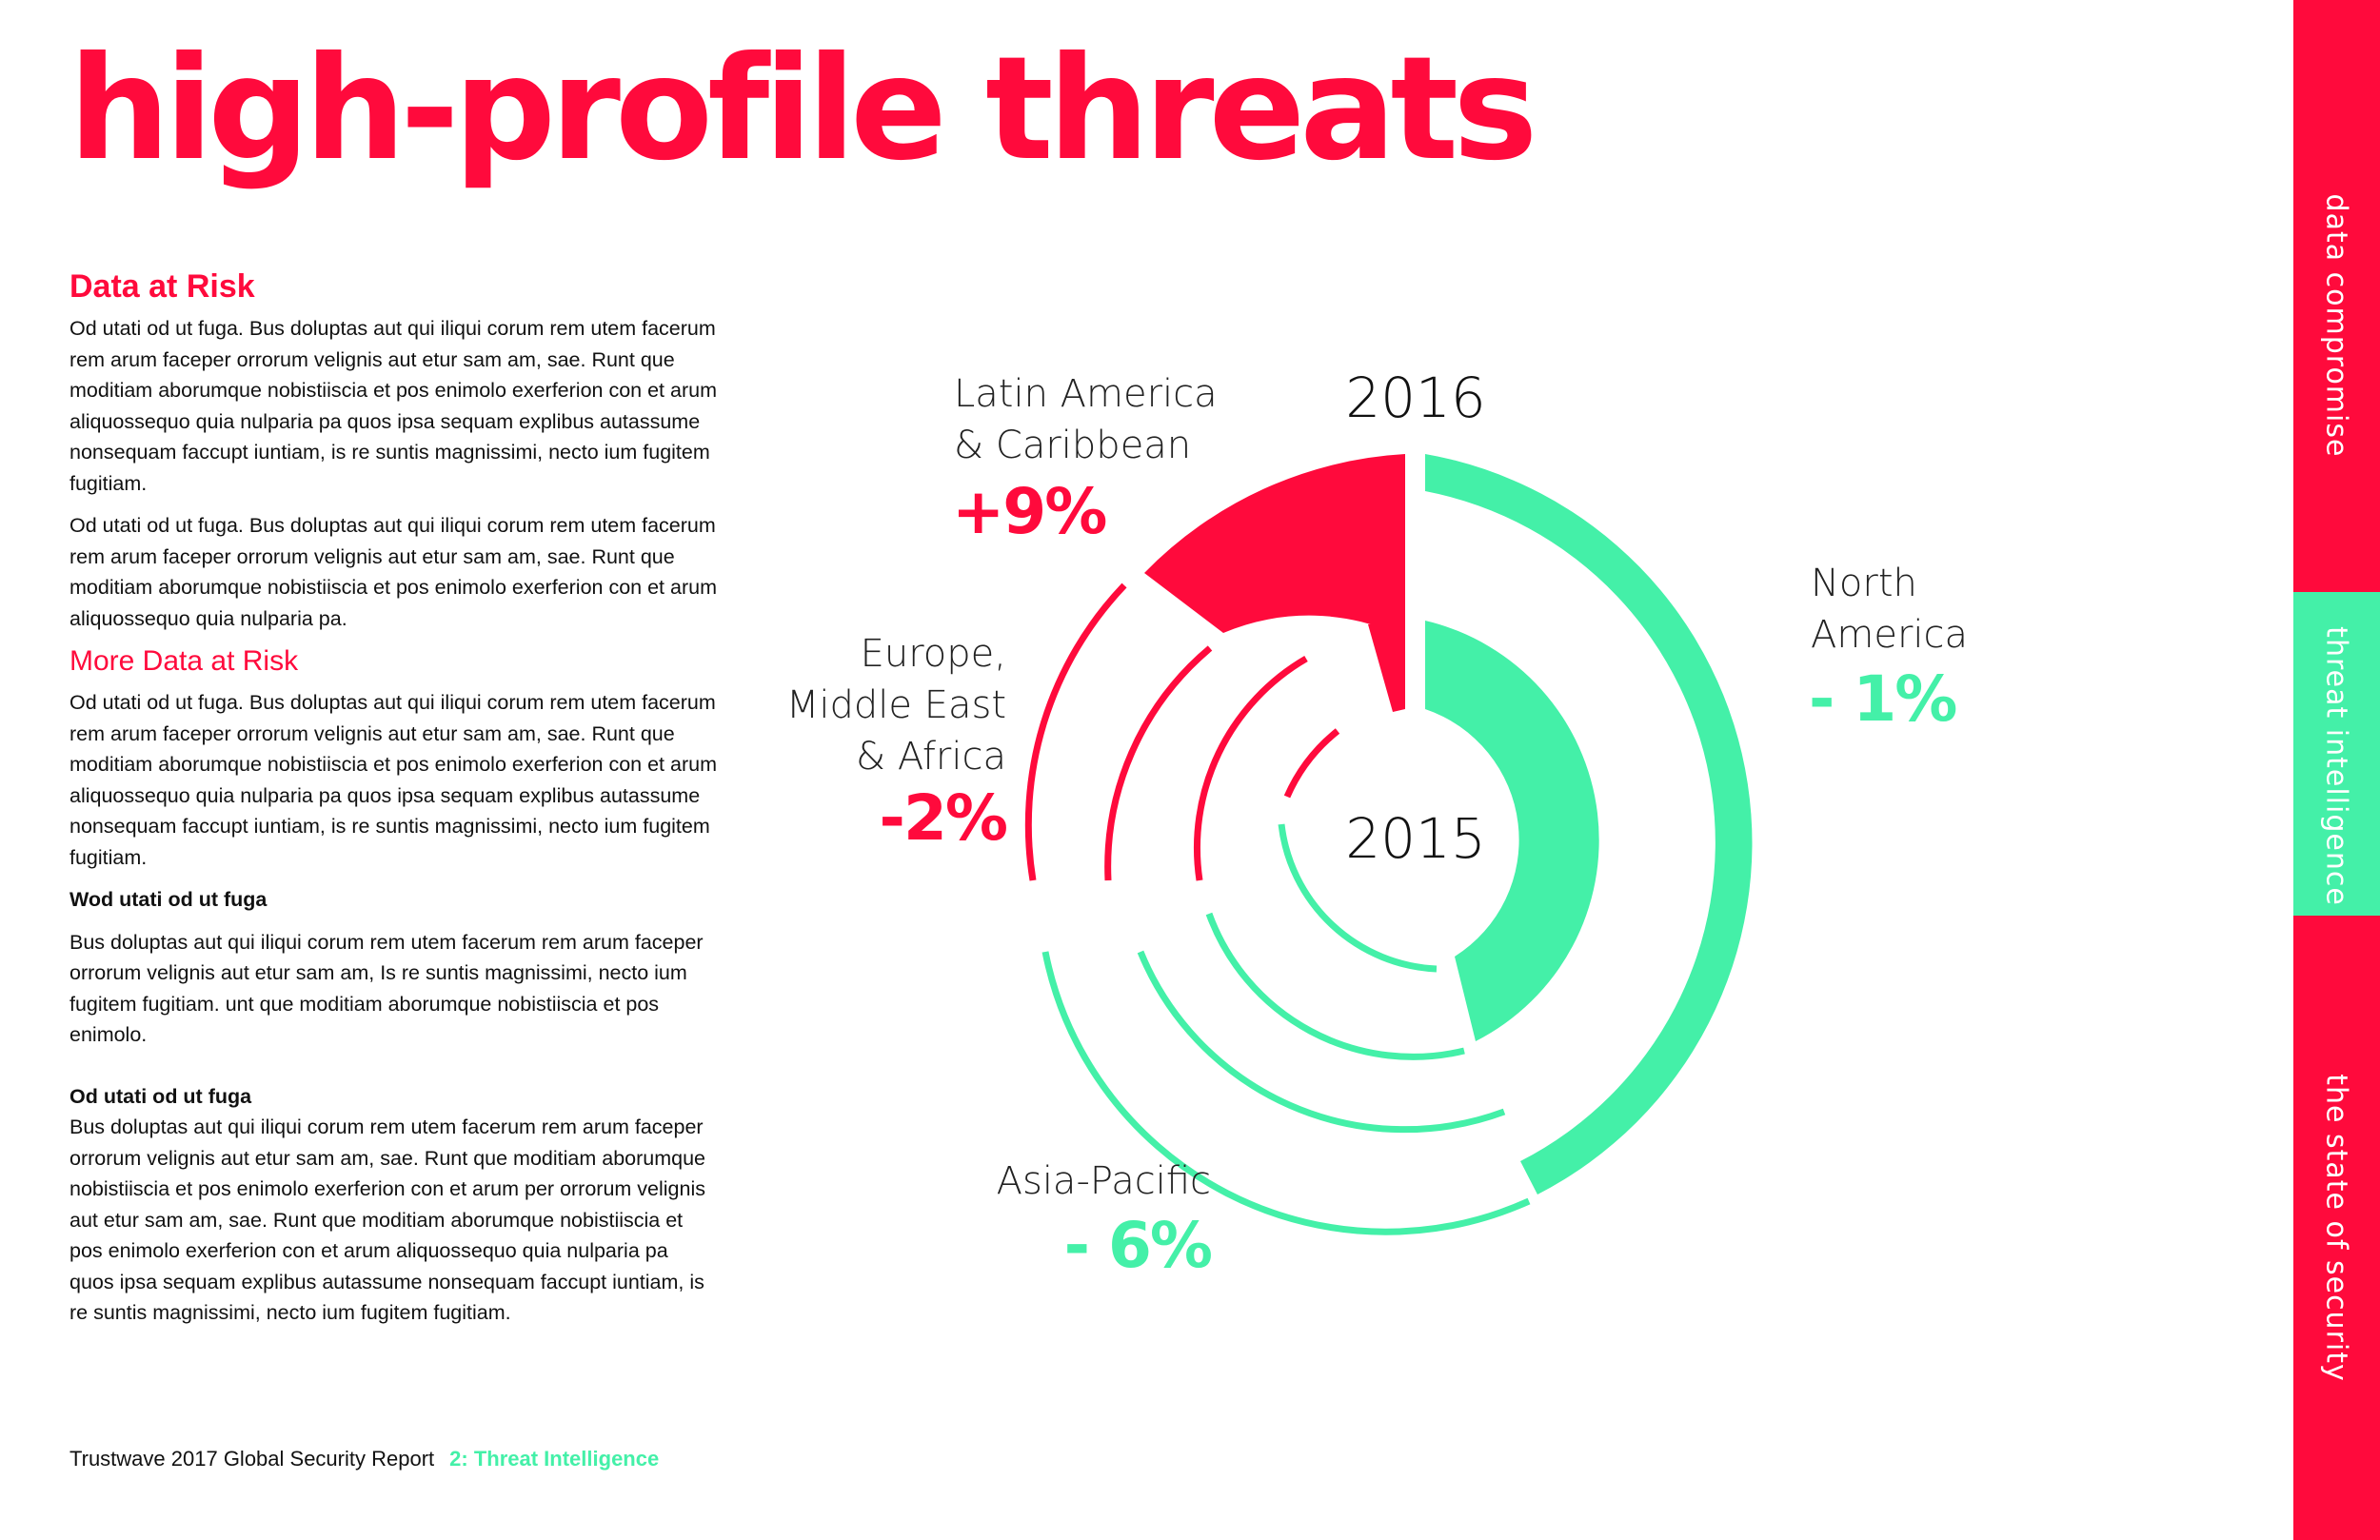 This screenshot has height=1540, width=2380. I want to click on sidebar-item-label: the state of security, so click(2336, 1228).